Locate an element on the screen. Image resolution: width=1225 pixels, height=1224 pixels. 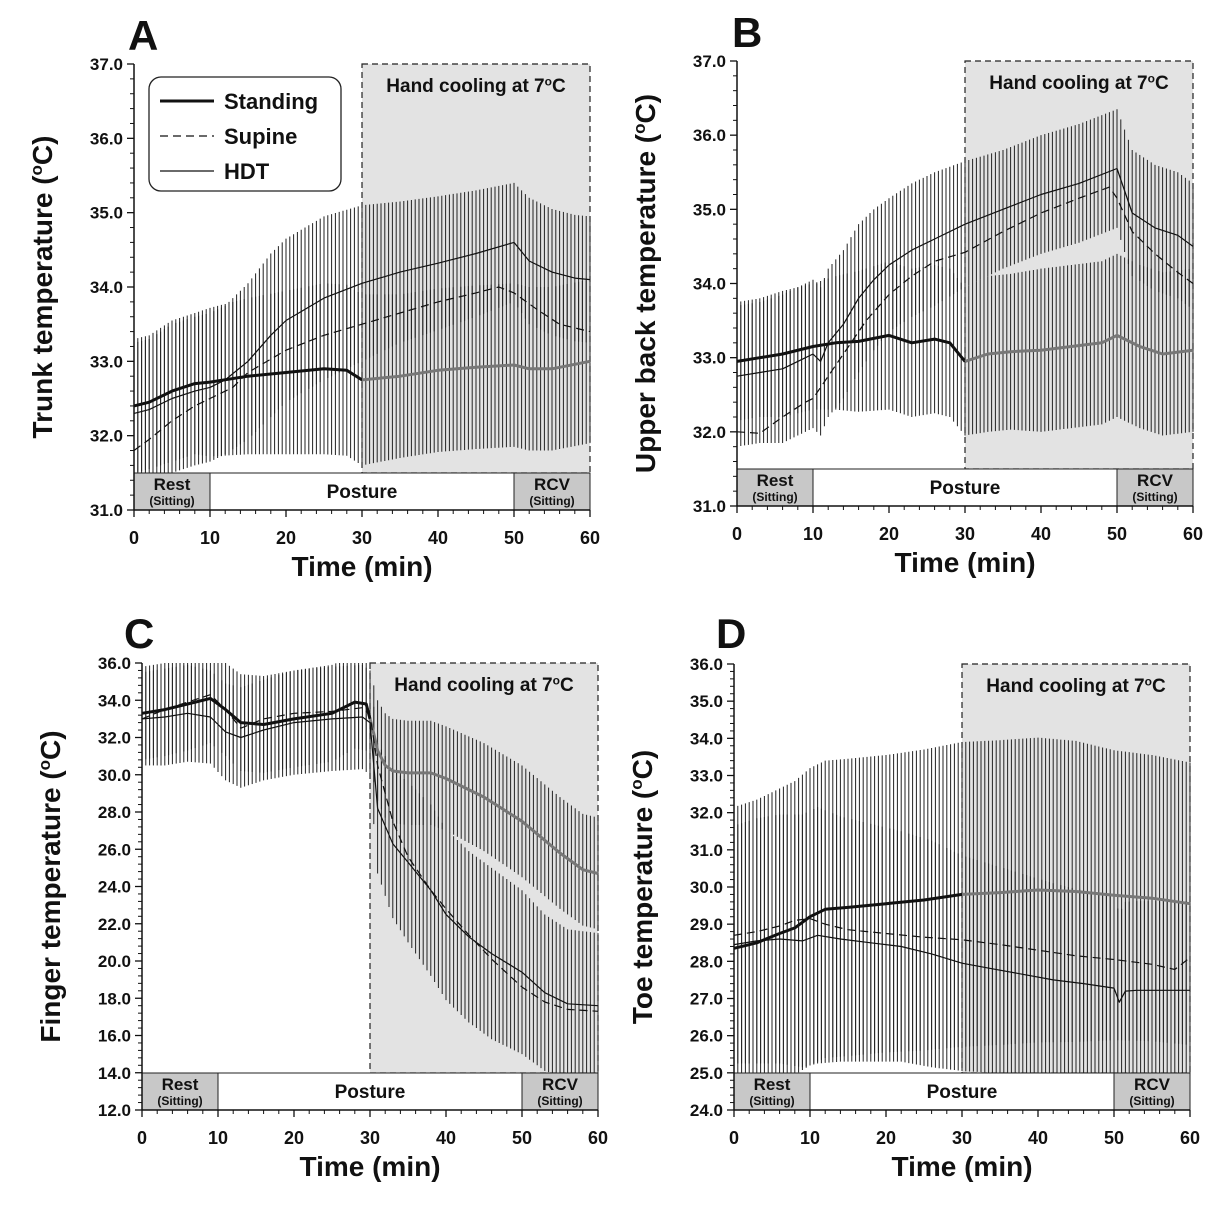
legend-box is located at coordinates (245, 134).